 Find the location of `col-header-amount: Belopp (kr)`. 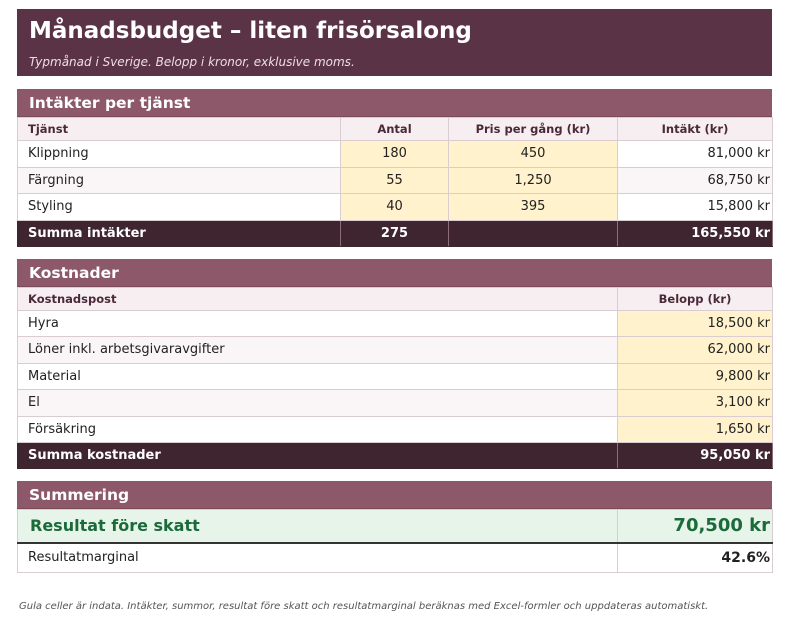

col-header-amount: Belopp (kr) is located at coordinates (695, 298).